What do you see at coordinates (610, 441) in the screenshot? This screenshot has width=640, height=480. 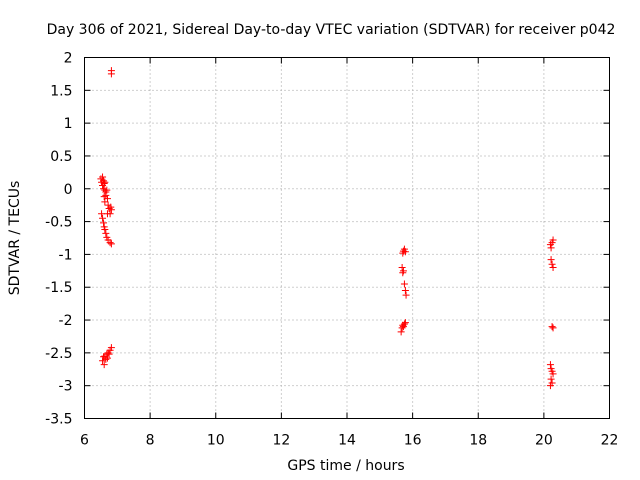 I see `x-tick-label: 22` at bounding box center [610, 441].